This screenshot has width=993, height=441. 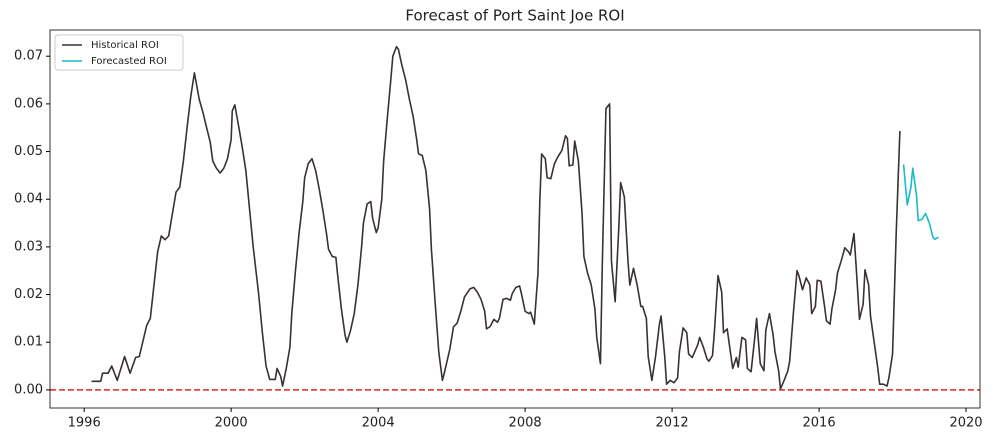 I want to click on x-tick-label: 2004, so click(x=378, y=423).